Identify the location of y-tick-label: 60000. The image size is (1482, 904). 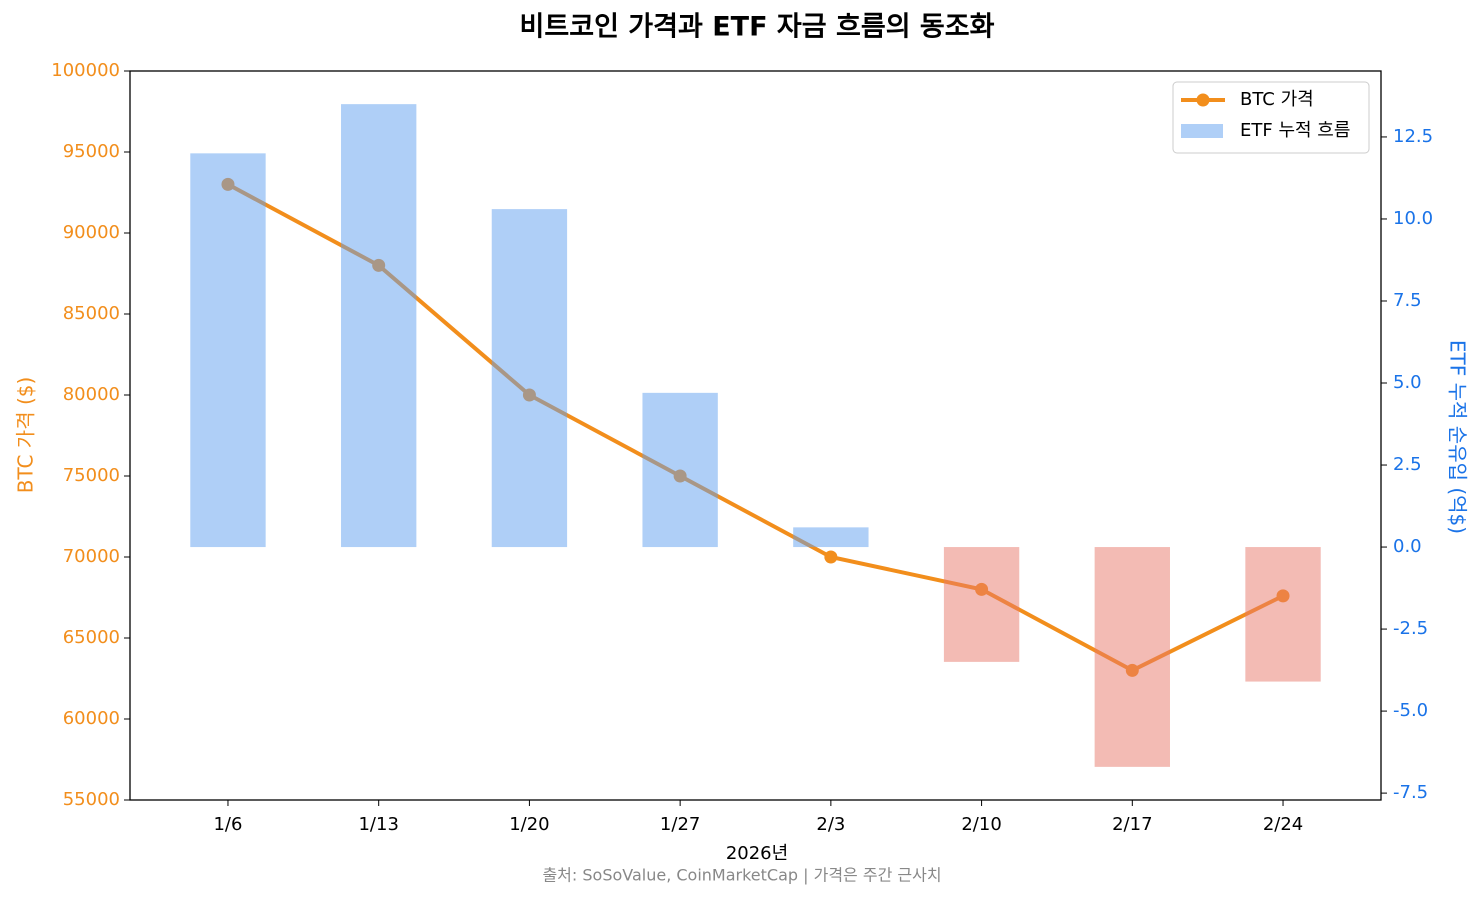
(91, 718).